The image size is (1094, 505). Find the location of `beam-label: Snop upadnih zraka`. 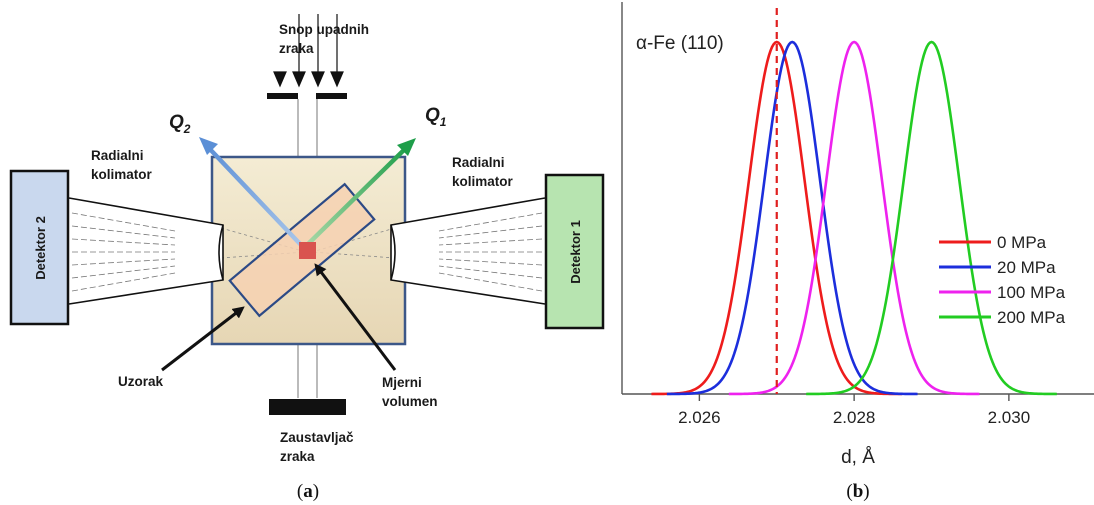

beam-label: Snop upadnih zraka is located at coordinates (326, 39).